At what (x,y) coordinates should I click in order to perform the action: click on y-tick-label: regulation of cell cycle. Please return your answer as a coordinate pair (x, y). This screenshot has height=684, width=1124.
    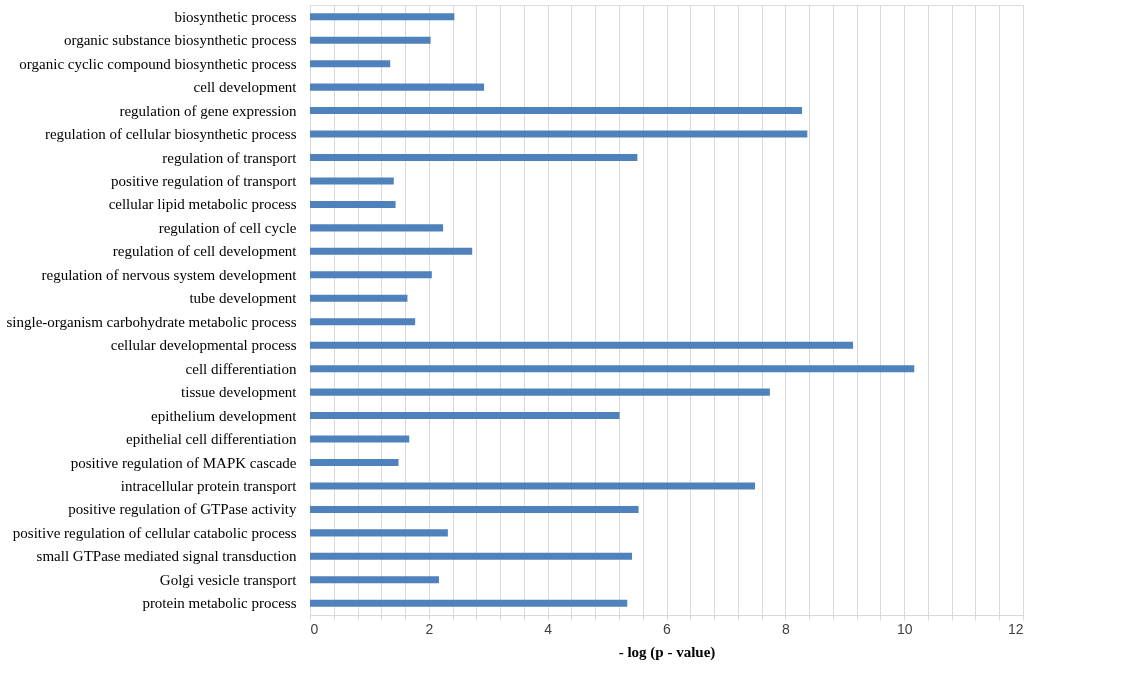
    Looking at the image, I should click on (227, 227).